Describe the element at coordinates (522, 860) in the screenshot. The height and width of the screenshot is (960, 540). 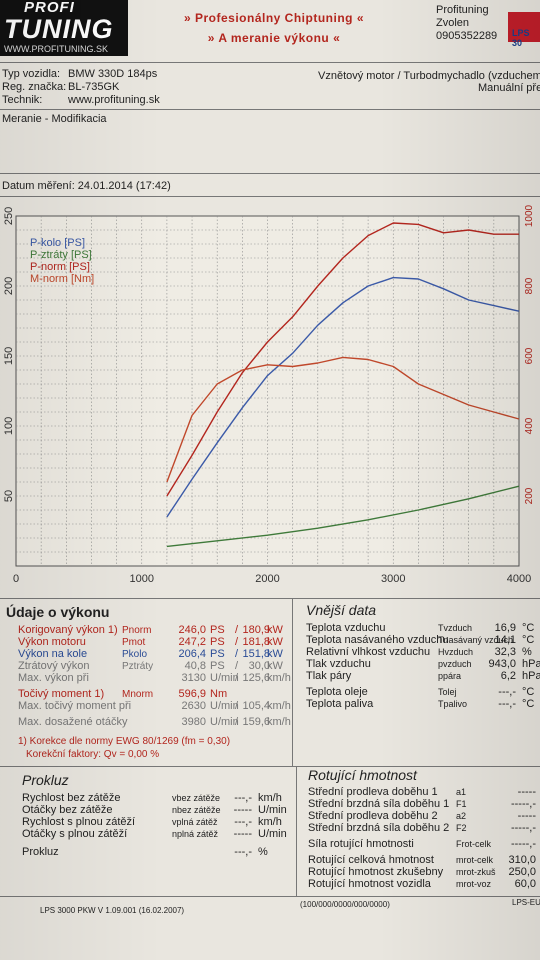
I see `rotating-value: 310,0` at that location.